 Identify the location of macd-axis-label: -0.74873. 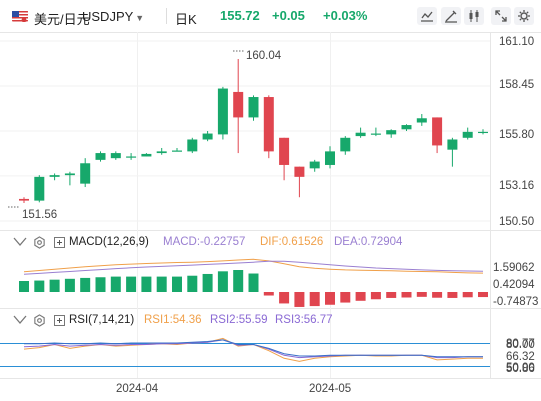
(515, 302).